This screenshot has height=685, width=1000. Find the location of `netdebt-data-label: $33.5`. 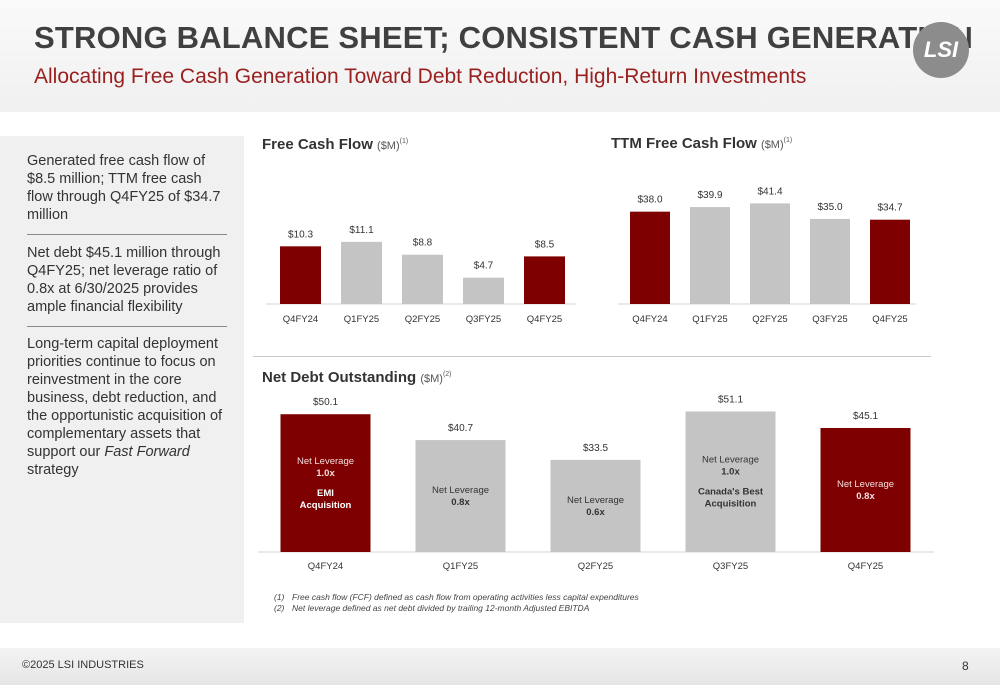

netdebt-data-label: $33.5 is located at coordinates (595, 448).